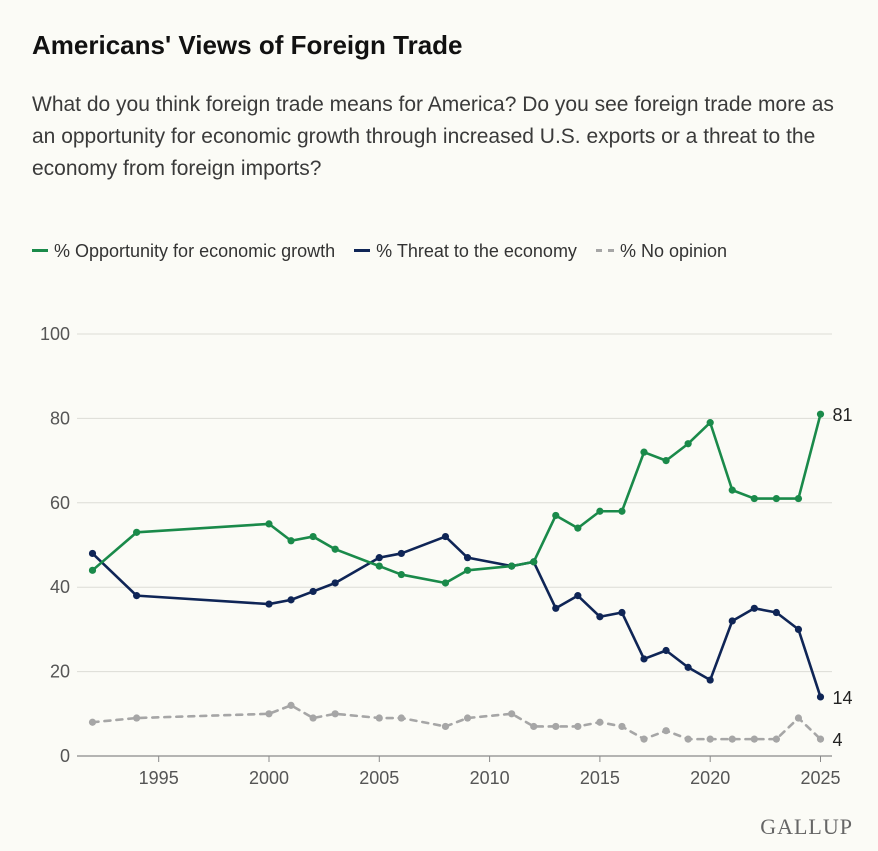 This screenshot has width=878, height=851. What do you see at coordinates (820, 697) in the screenshot?
I see `data-point-threat-2025` at bounding box center [820, 697].